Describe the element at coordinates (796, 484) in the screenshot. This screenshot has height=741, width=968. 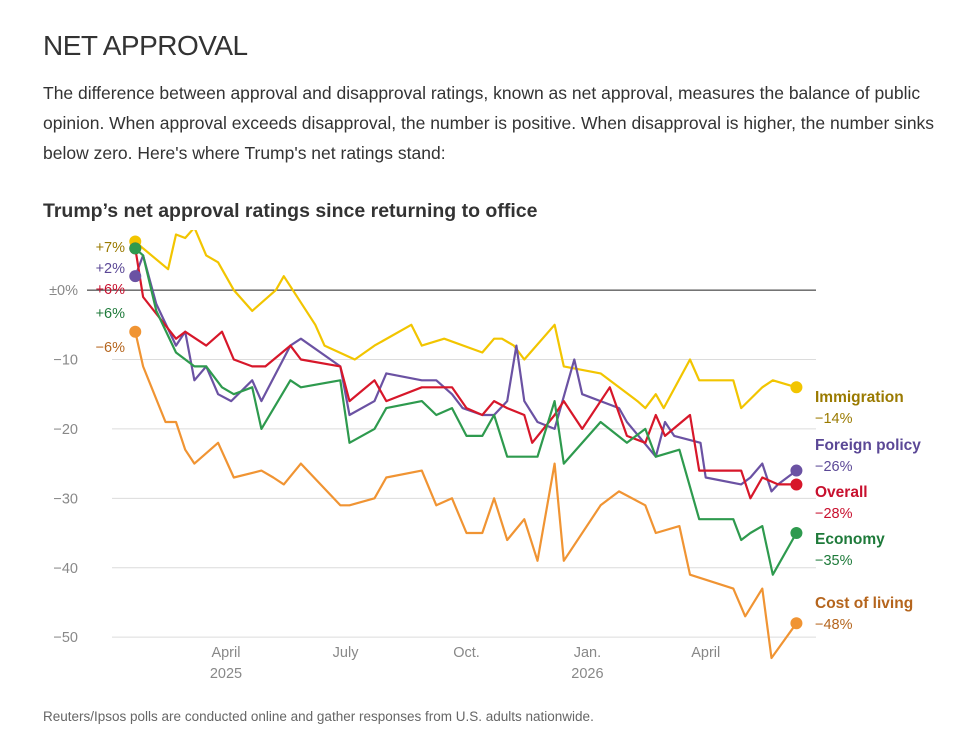
I see `overall-end-dot` at that location.